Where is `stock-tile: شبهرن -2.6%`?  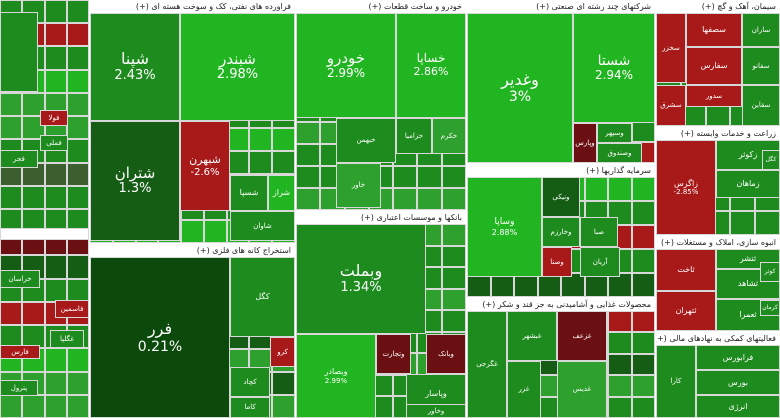 stock-tile: شبهرن -2.6% is located at coordinates (205, 166).